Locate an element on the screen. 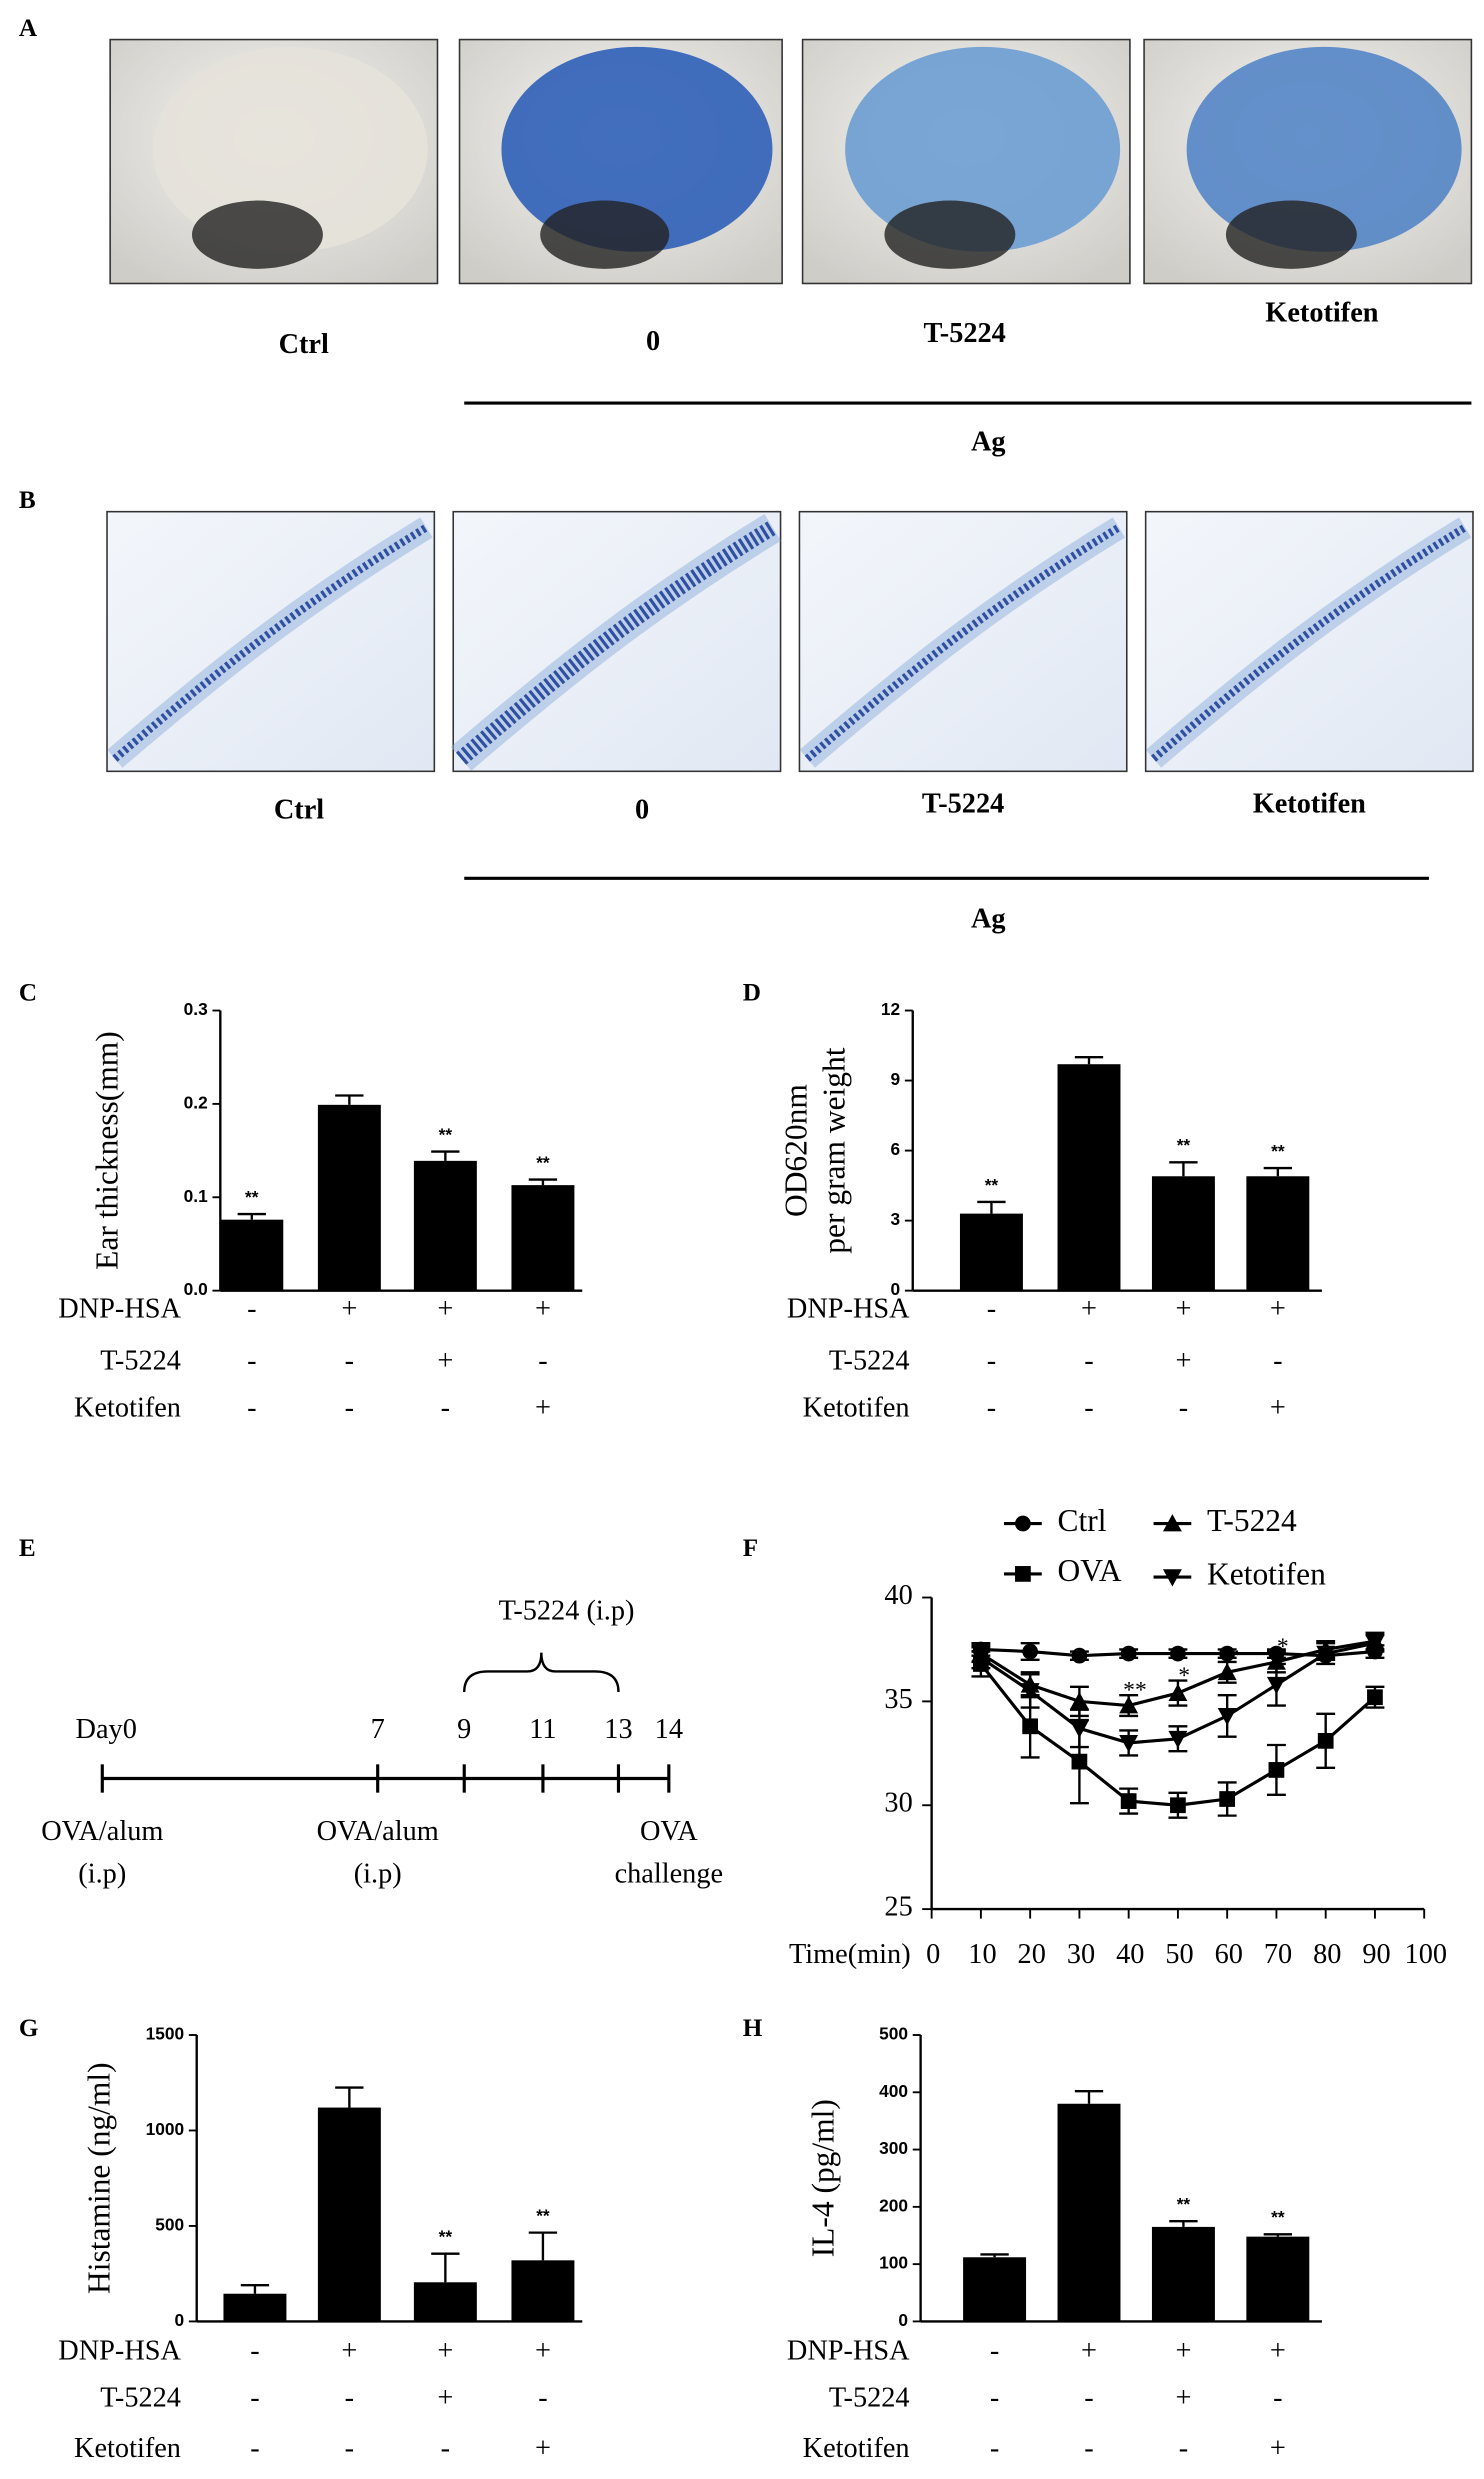 This screenshot has width=1484, height=2479. y-tick-label: 6 is located at coordinates (896, 1149).